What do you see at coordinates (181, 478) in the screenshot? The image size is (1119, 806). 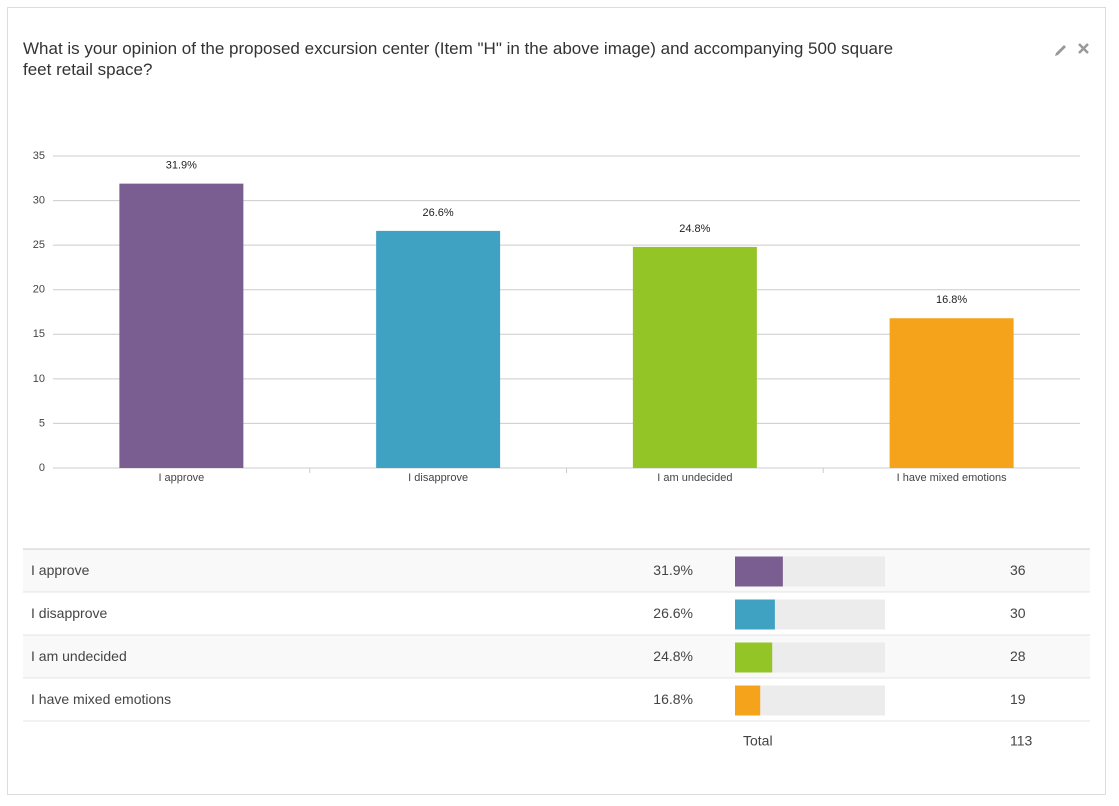 I see `x-tick-label: I approve` at bounding box center [181, 478].